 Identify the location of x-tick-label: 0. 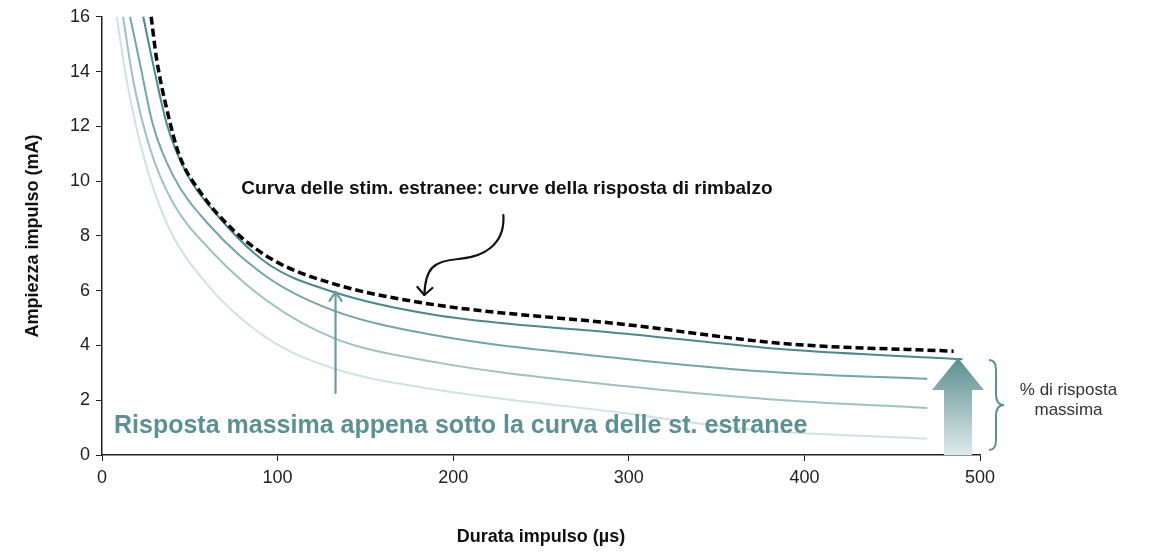
(102, 476).